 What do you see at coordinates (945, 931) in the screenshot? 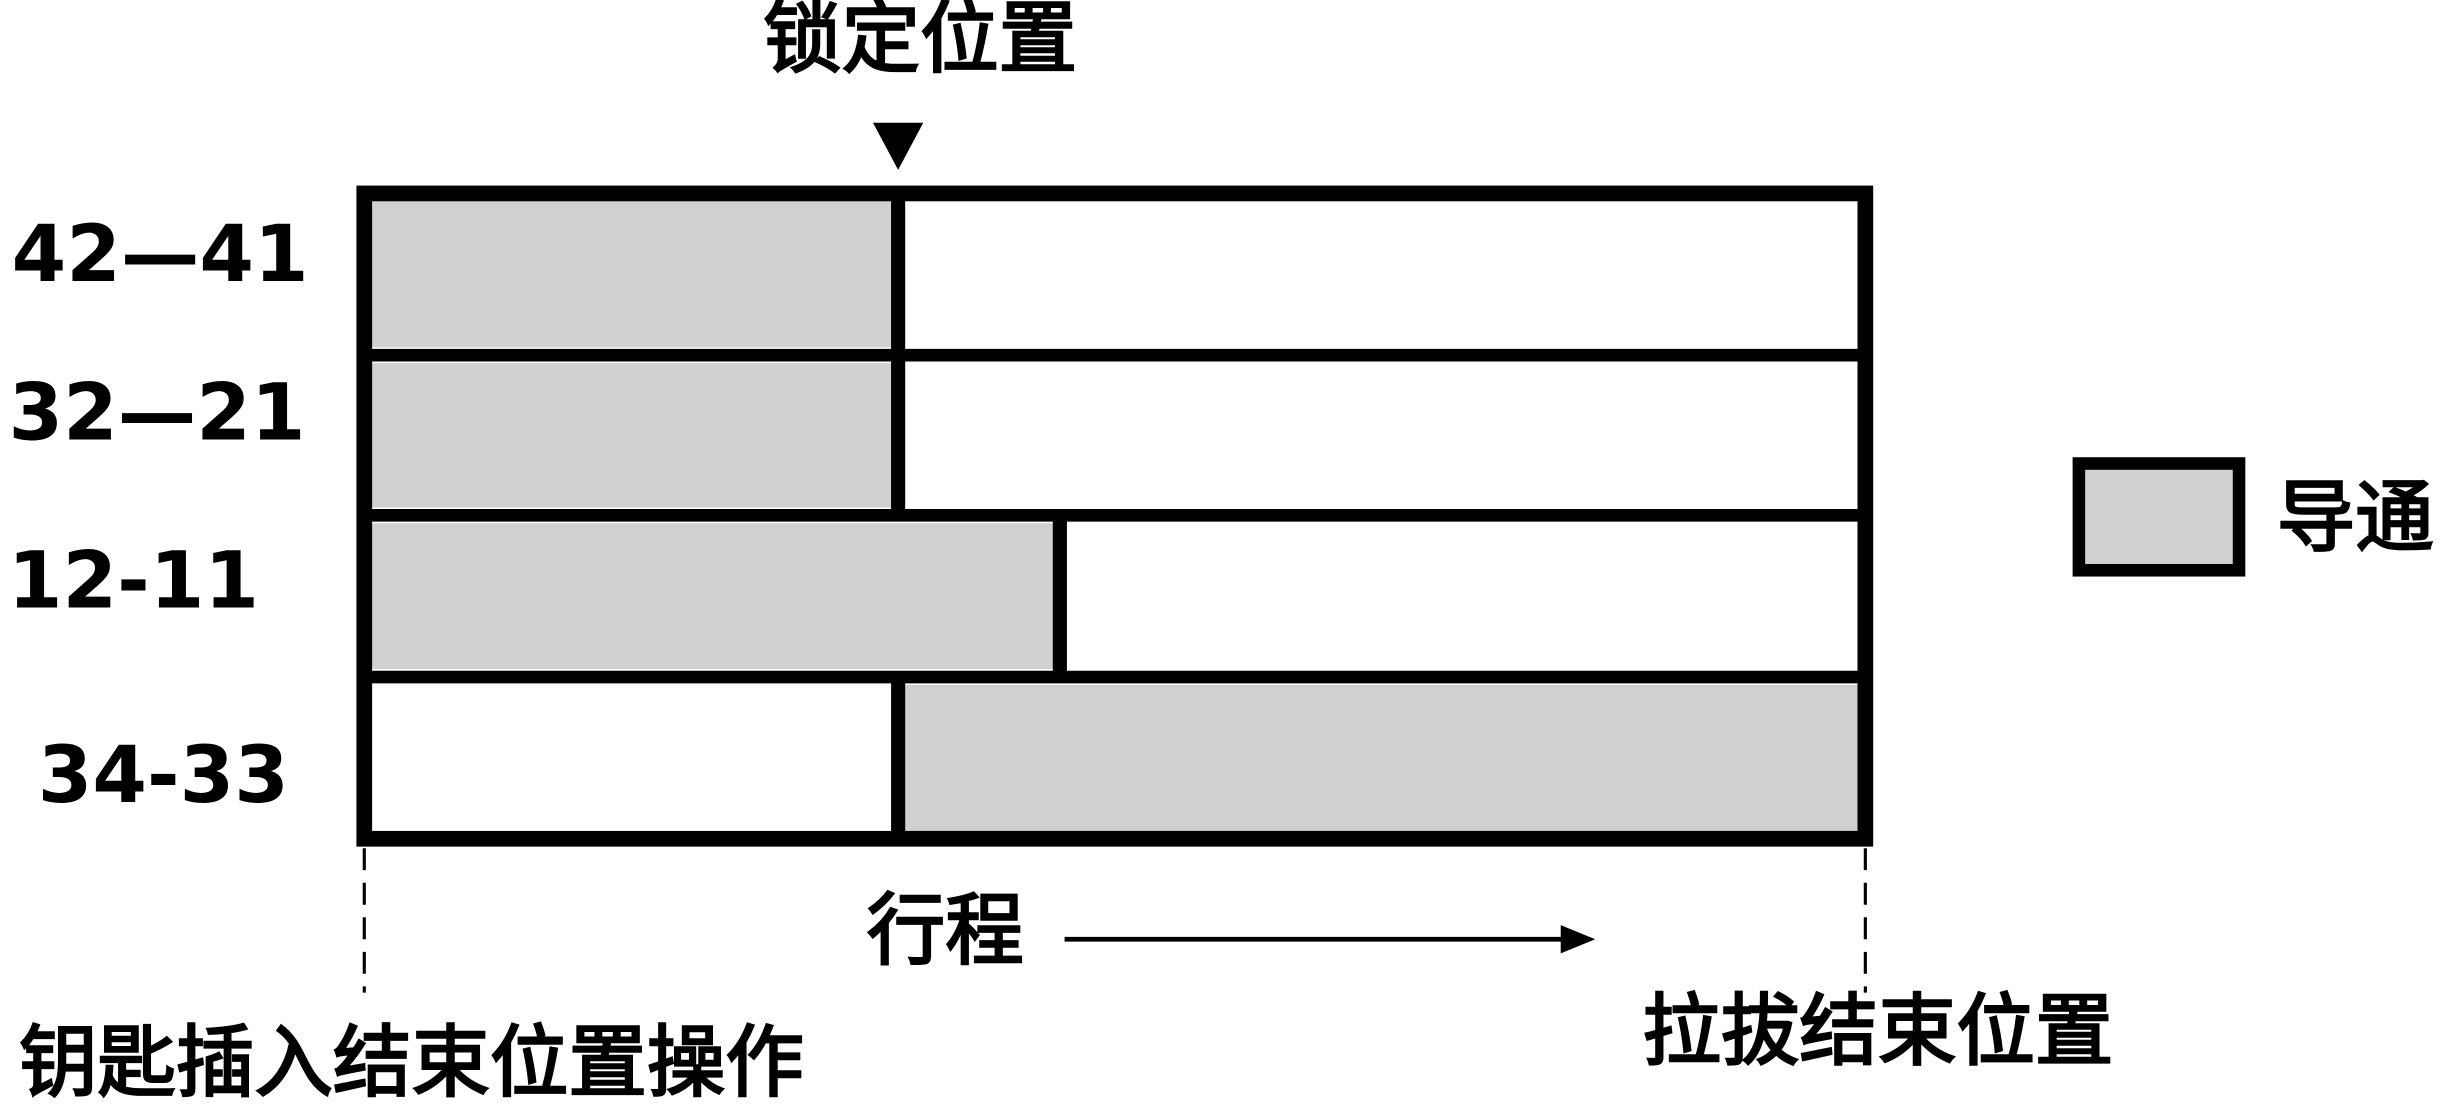
I see `axis-label: 行程` at bounding box center [945, 931].